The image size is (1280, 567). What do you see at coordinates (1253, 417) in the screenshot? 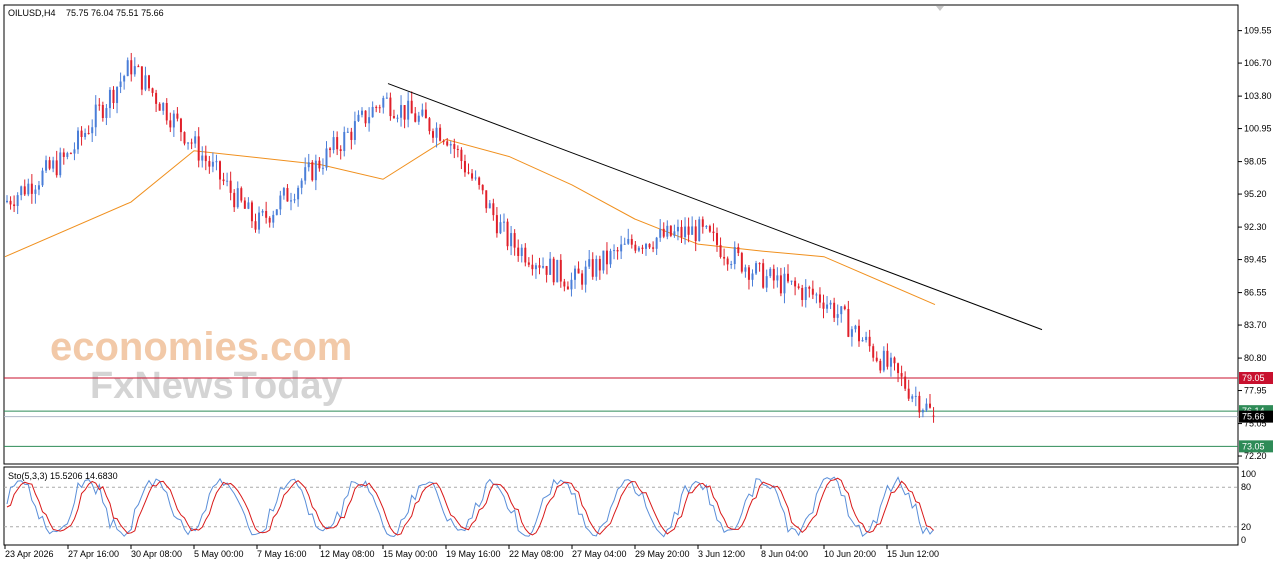
I see `current-price-label: 75.66` at bounding box center [1253, 417].